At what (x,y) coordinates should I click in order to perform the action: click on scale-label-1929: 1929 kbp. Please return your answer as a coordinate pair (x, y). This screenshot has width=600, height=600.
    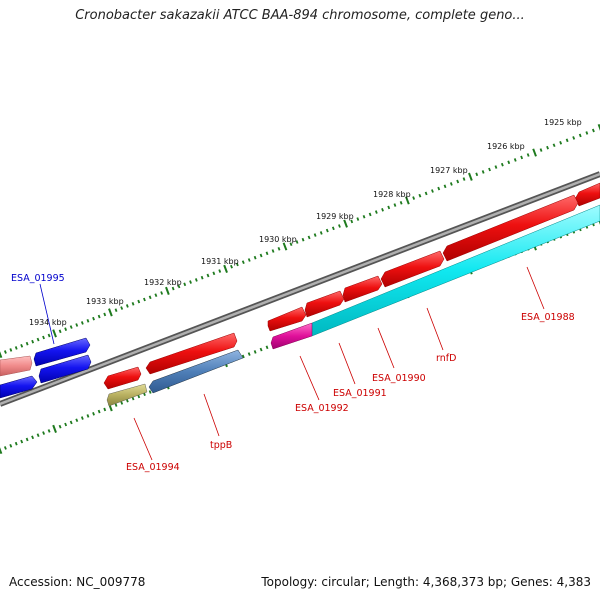
    Looking at the image, I should click on (335, 216).